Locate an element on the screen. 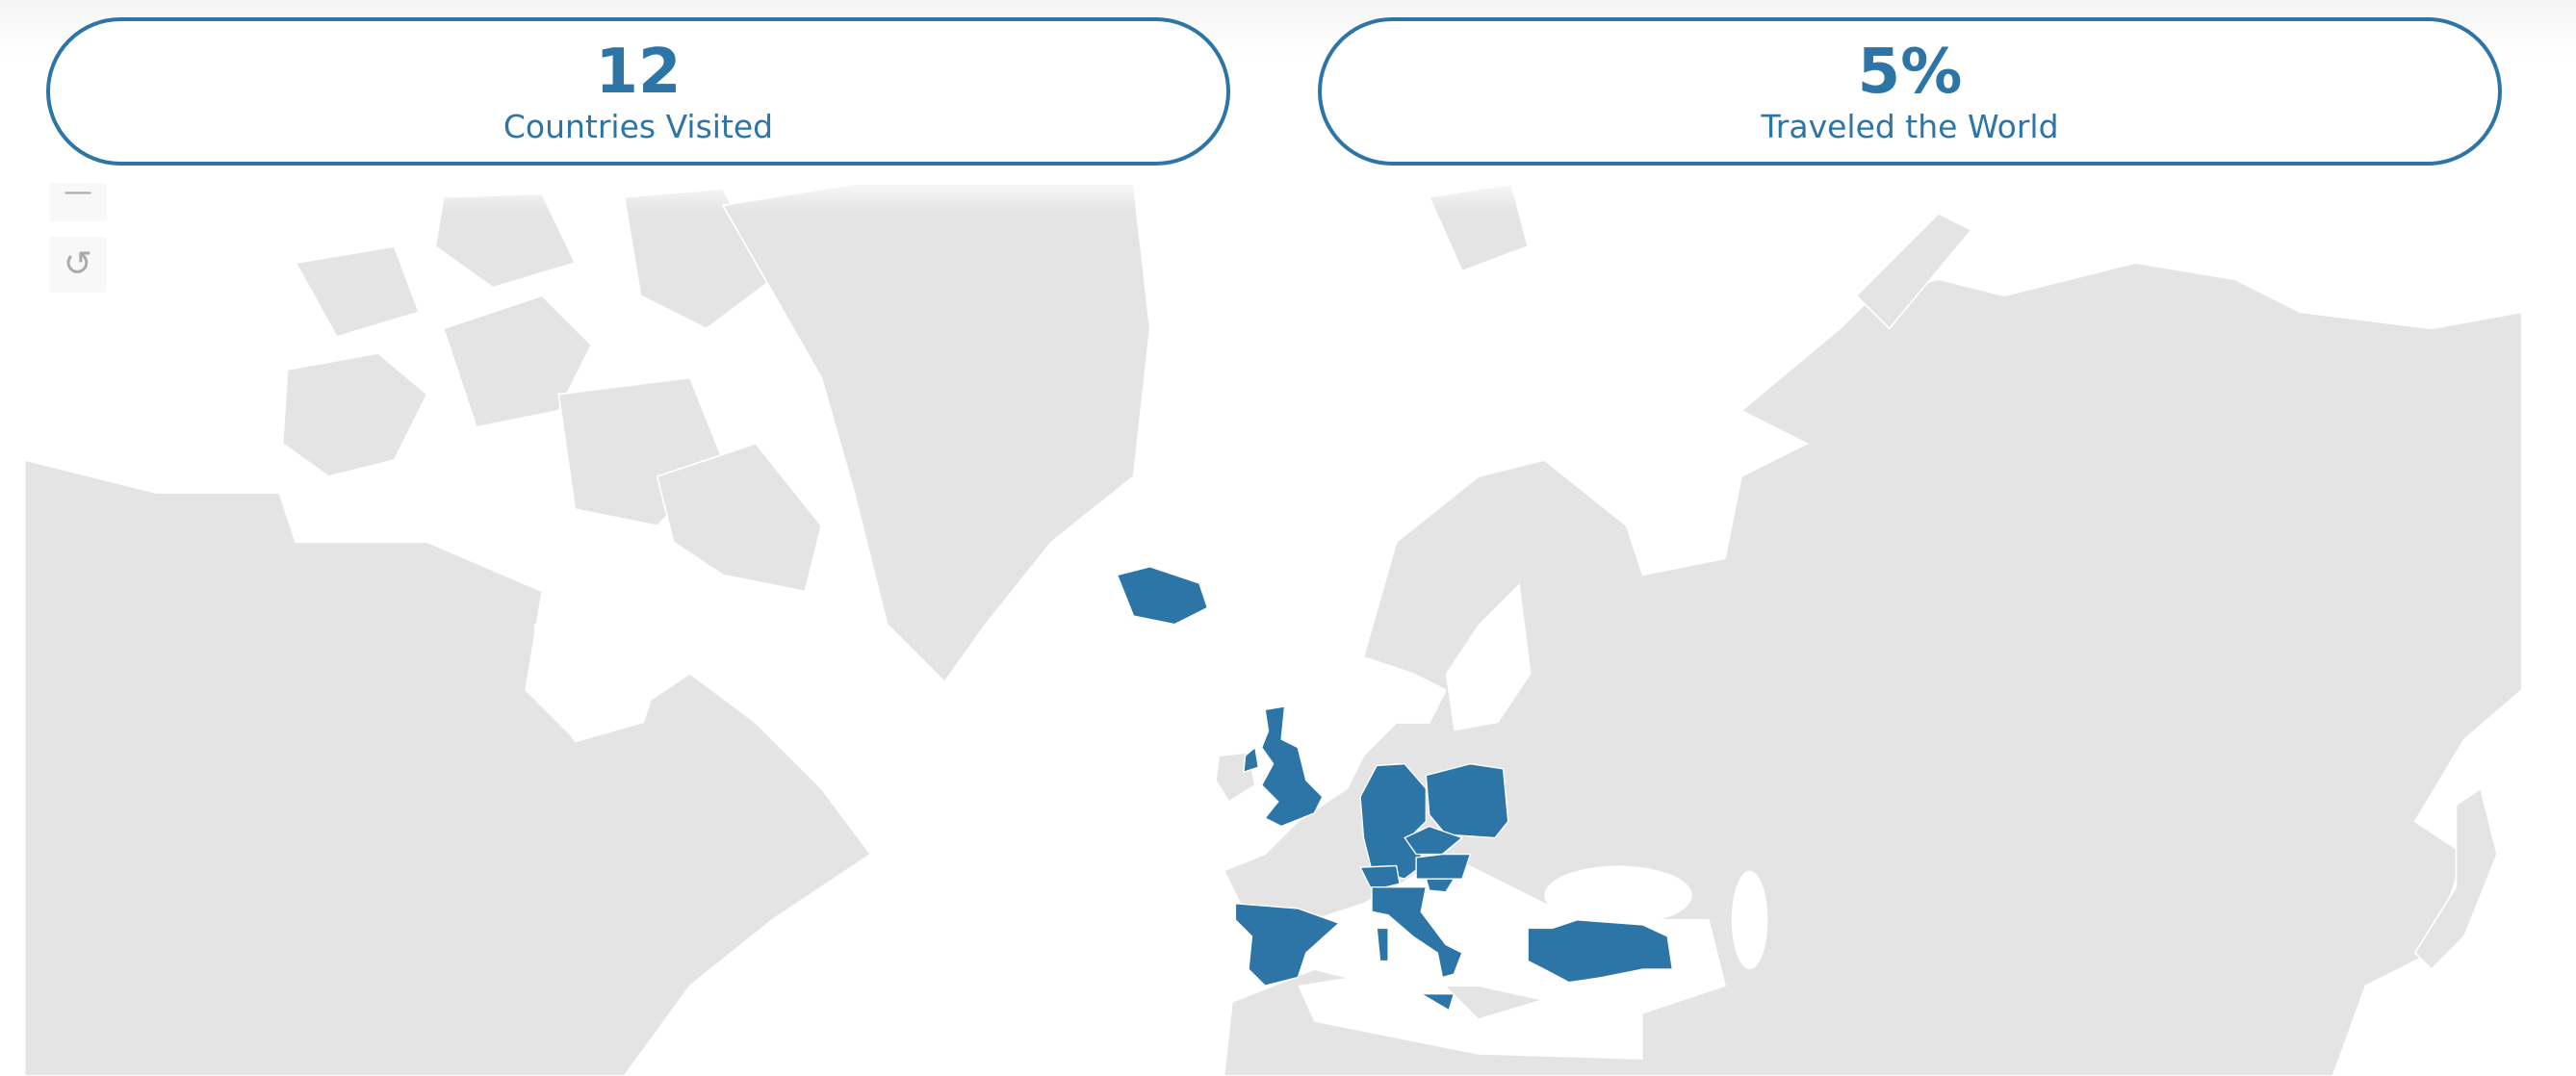 The width and height of the screenshot is (2576, 1076). visited-country-italy is located at coordinates (1417, 933).